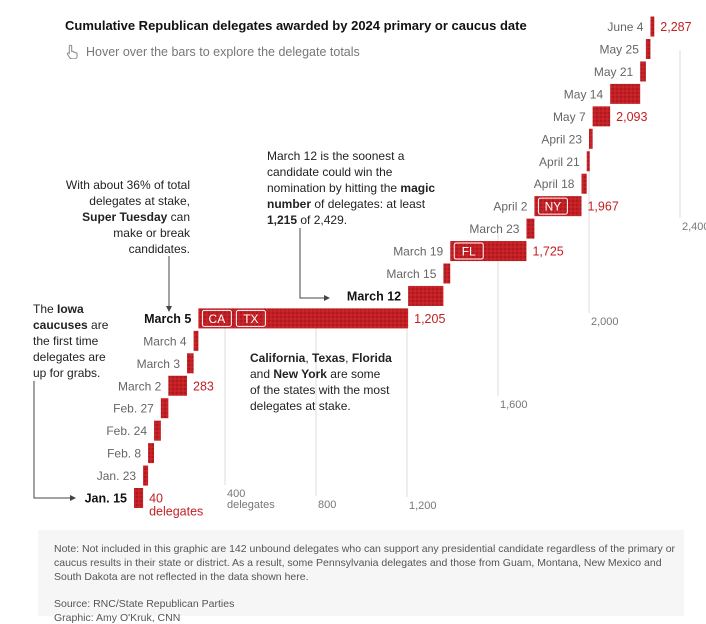 The image size is (706, 624). What do you see at coordinates (429, 319) in the screenshot?
I see `value-label: 1,205` at bounding box center [429, 319].